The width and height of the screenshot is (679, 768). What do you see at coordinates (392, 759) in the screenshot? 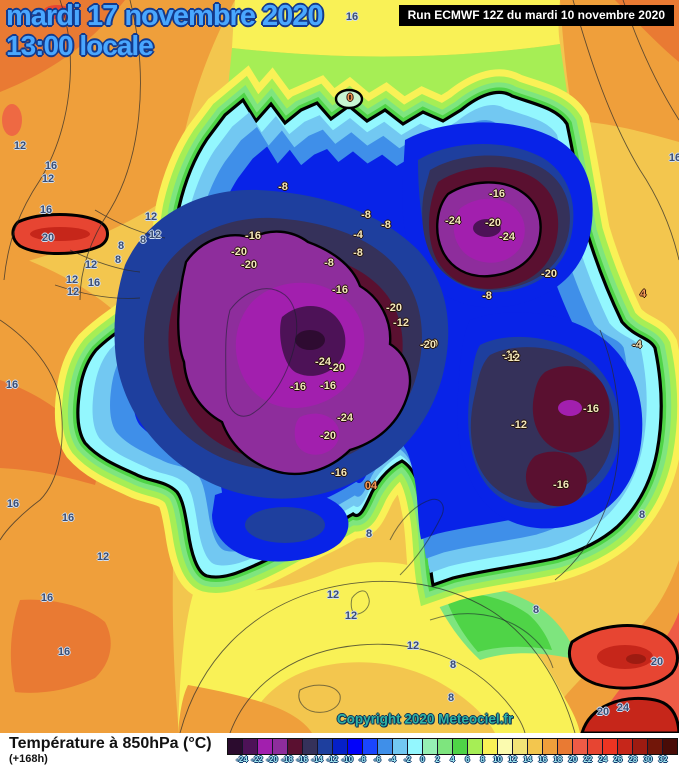
I see `colorbar-tick: -4` at bounding box center [392, 759].